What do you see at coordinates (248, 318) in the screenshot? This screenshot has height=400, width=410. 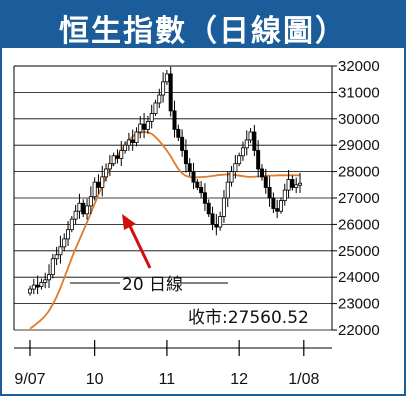 I see `close-label: 收市:27560.52` at bounding box center [248, 318].